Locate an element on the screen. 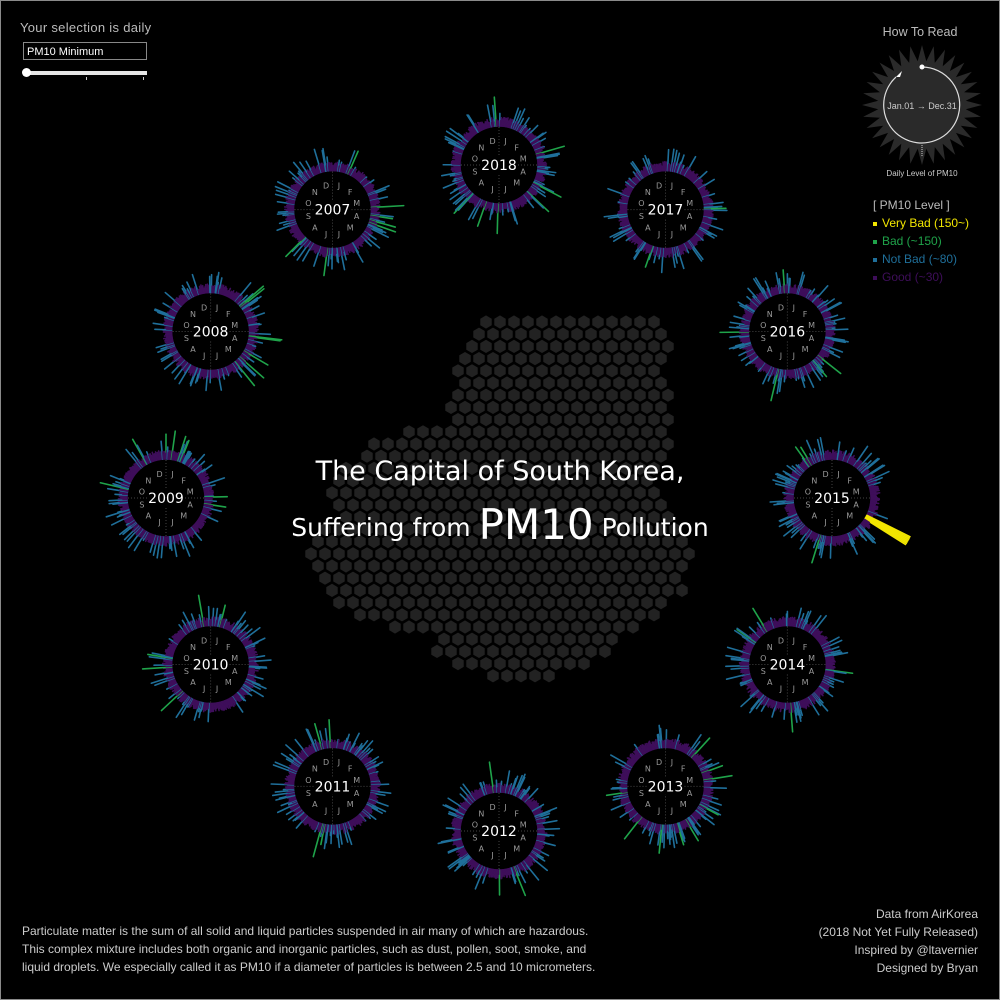 The image size is (1000, 1000). month-label: D is located at coordinates (492, 807).